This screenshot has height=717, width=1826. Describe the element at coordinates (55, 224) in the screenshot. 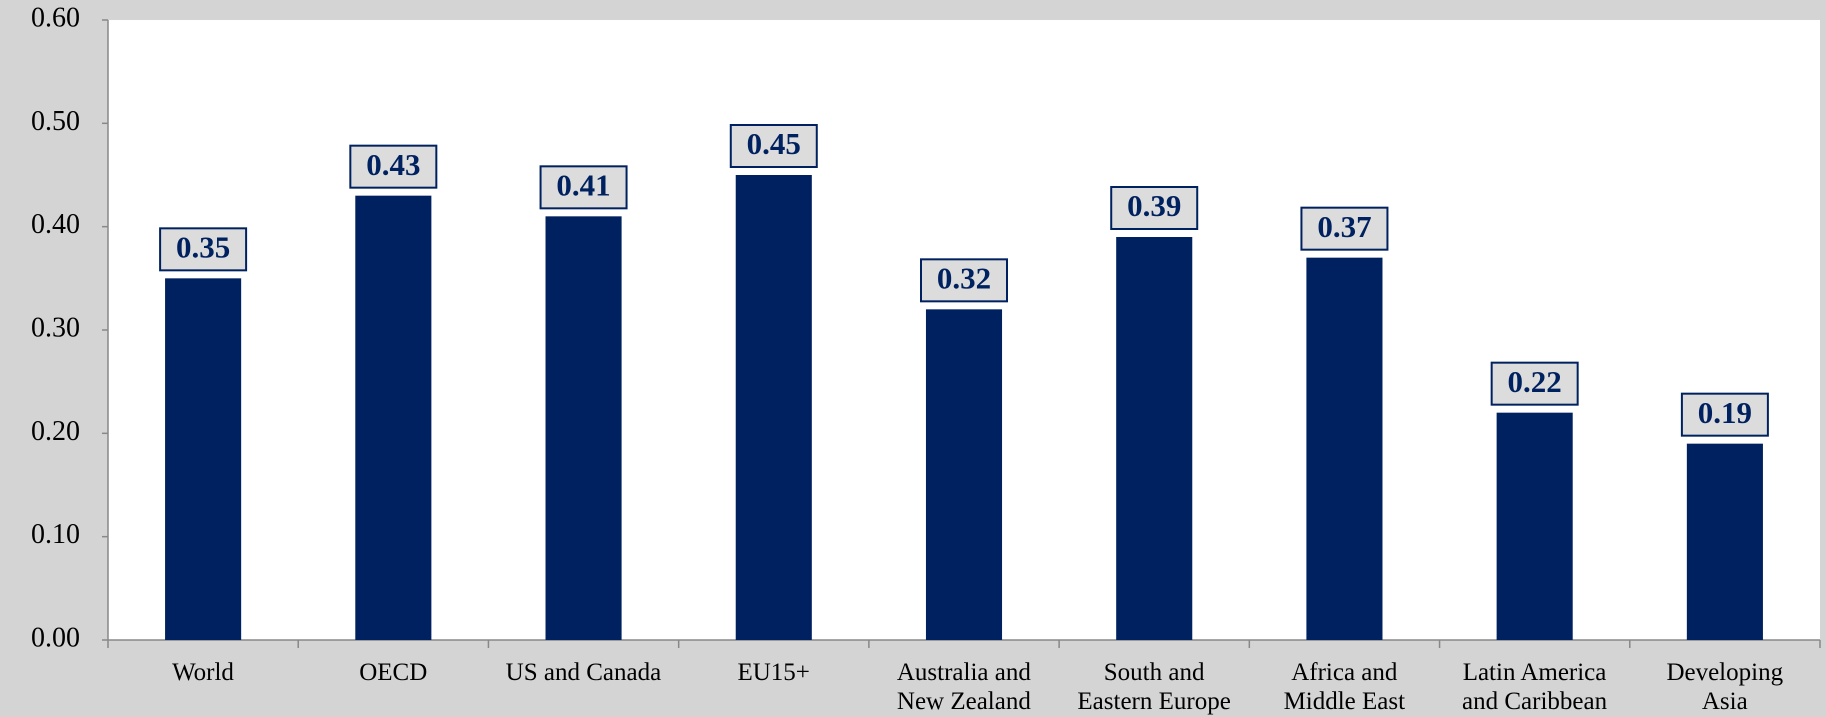

I see `y-tick-label: 0.40` at that location.